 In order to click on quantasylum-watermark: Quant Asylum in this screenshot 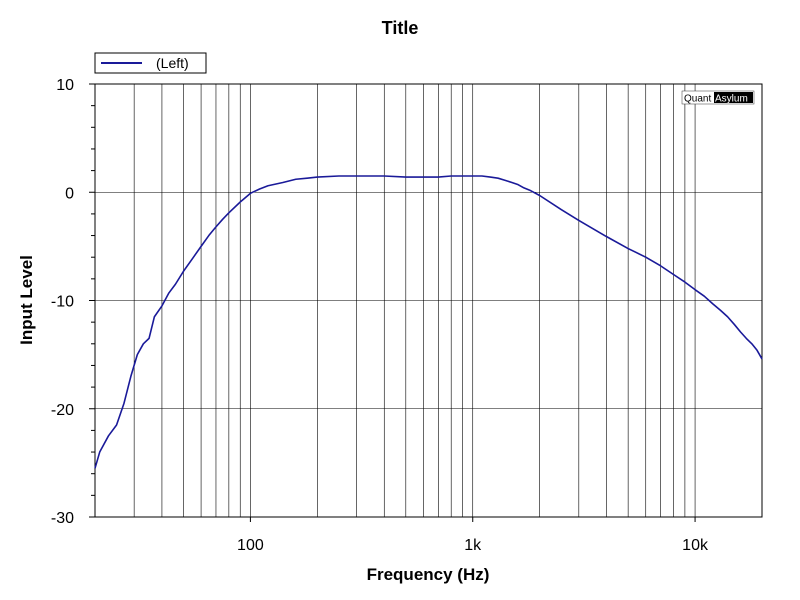, I will do `click(718, 97)`.